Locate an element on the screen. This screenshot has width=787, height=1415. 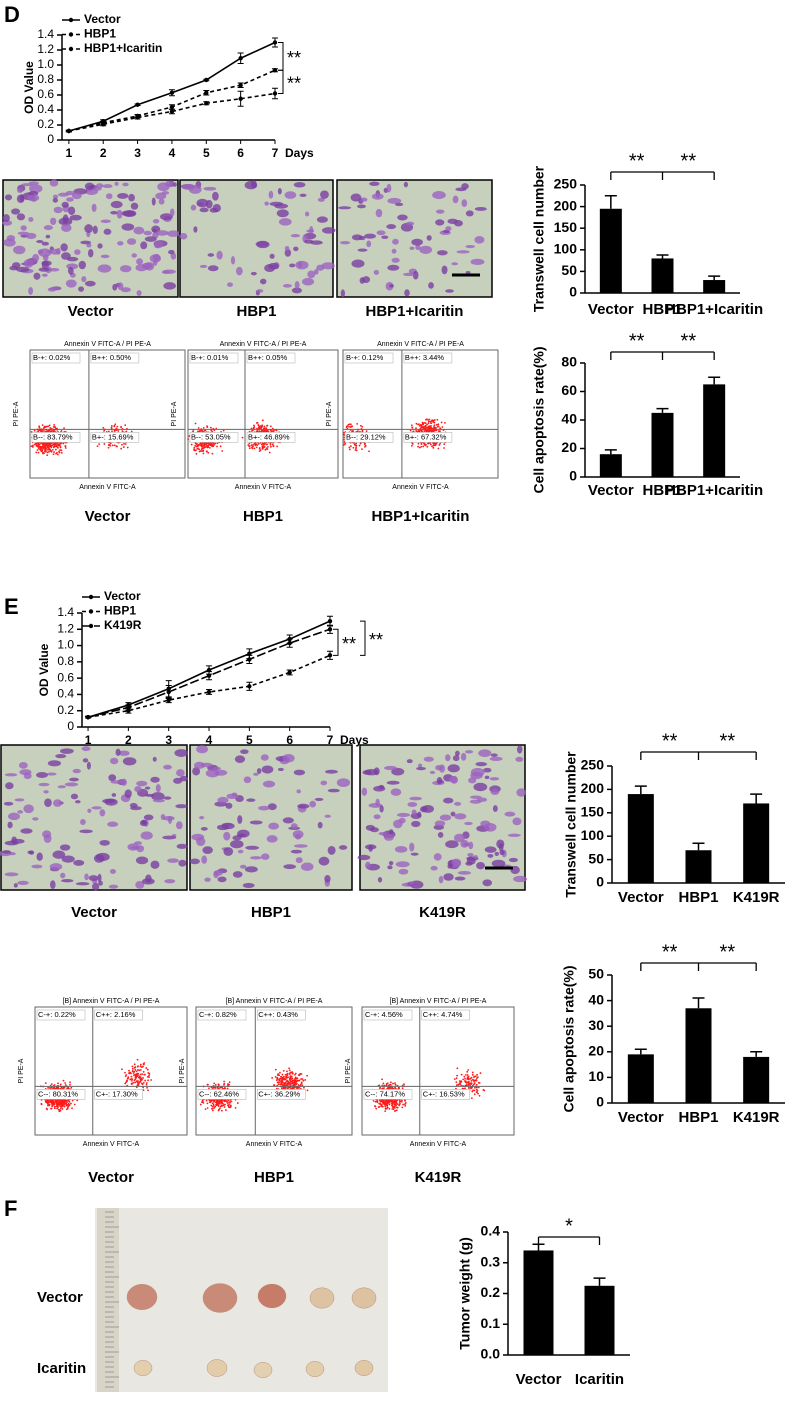
y-tick-label: 0.2 is located at coordinates (45, 124).